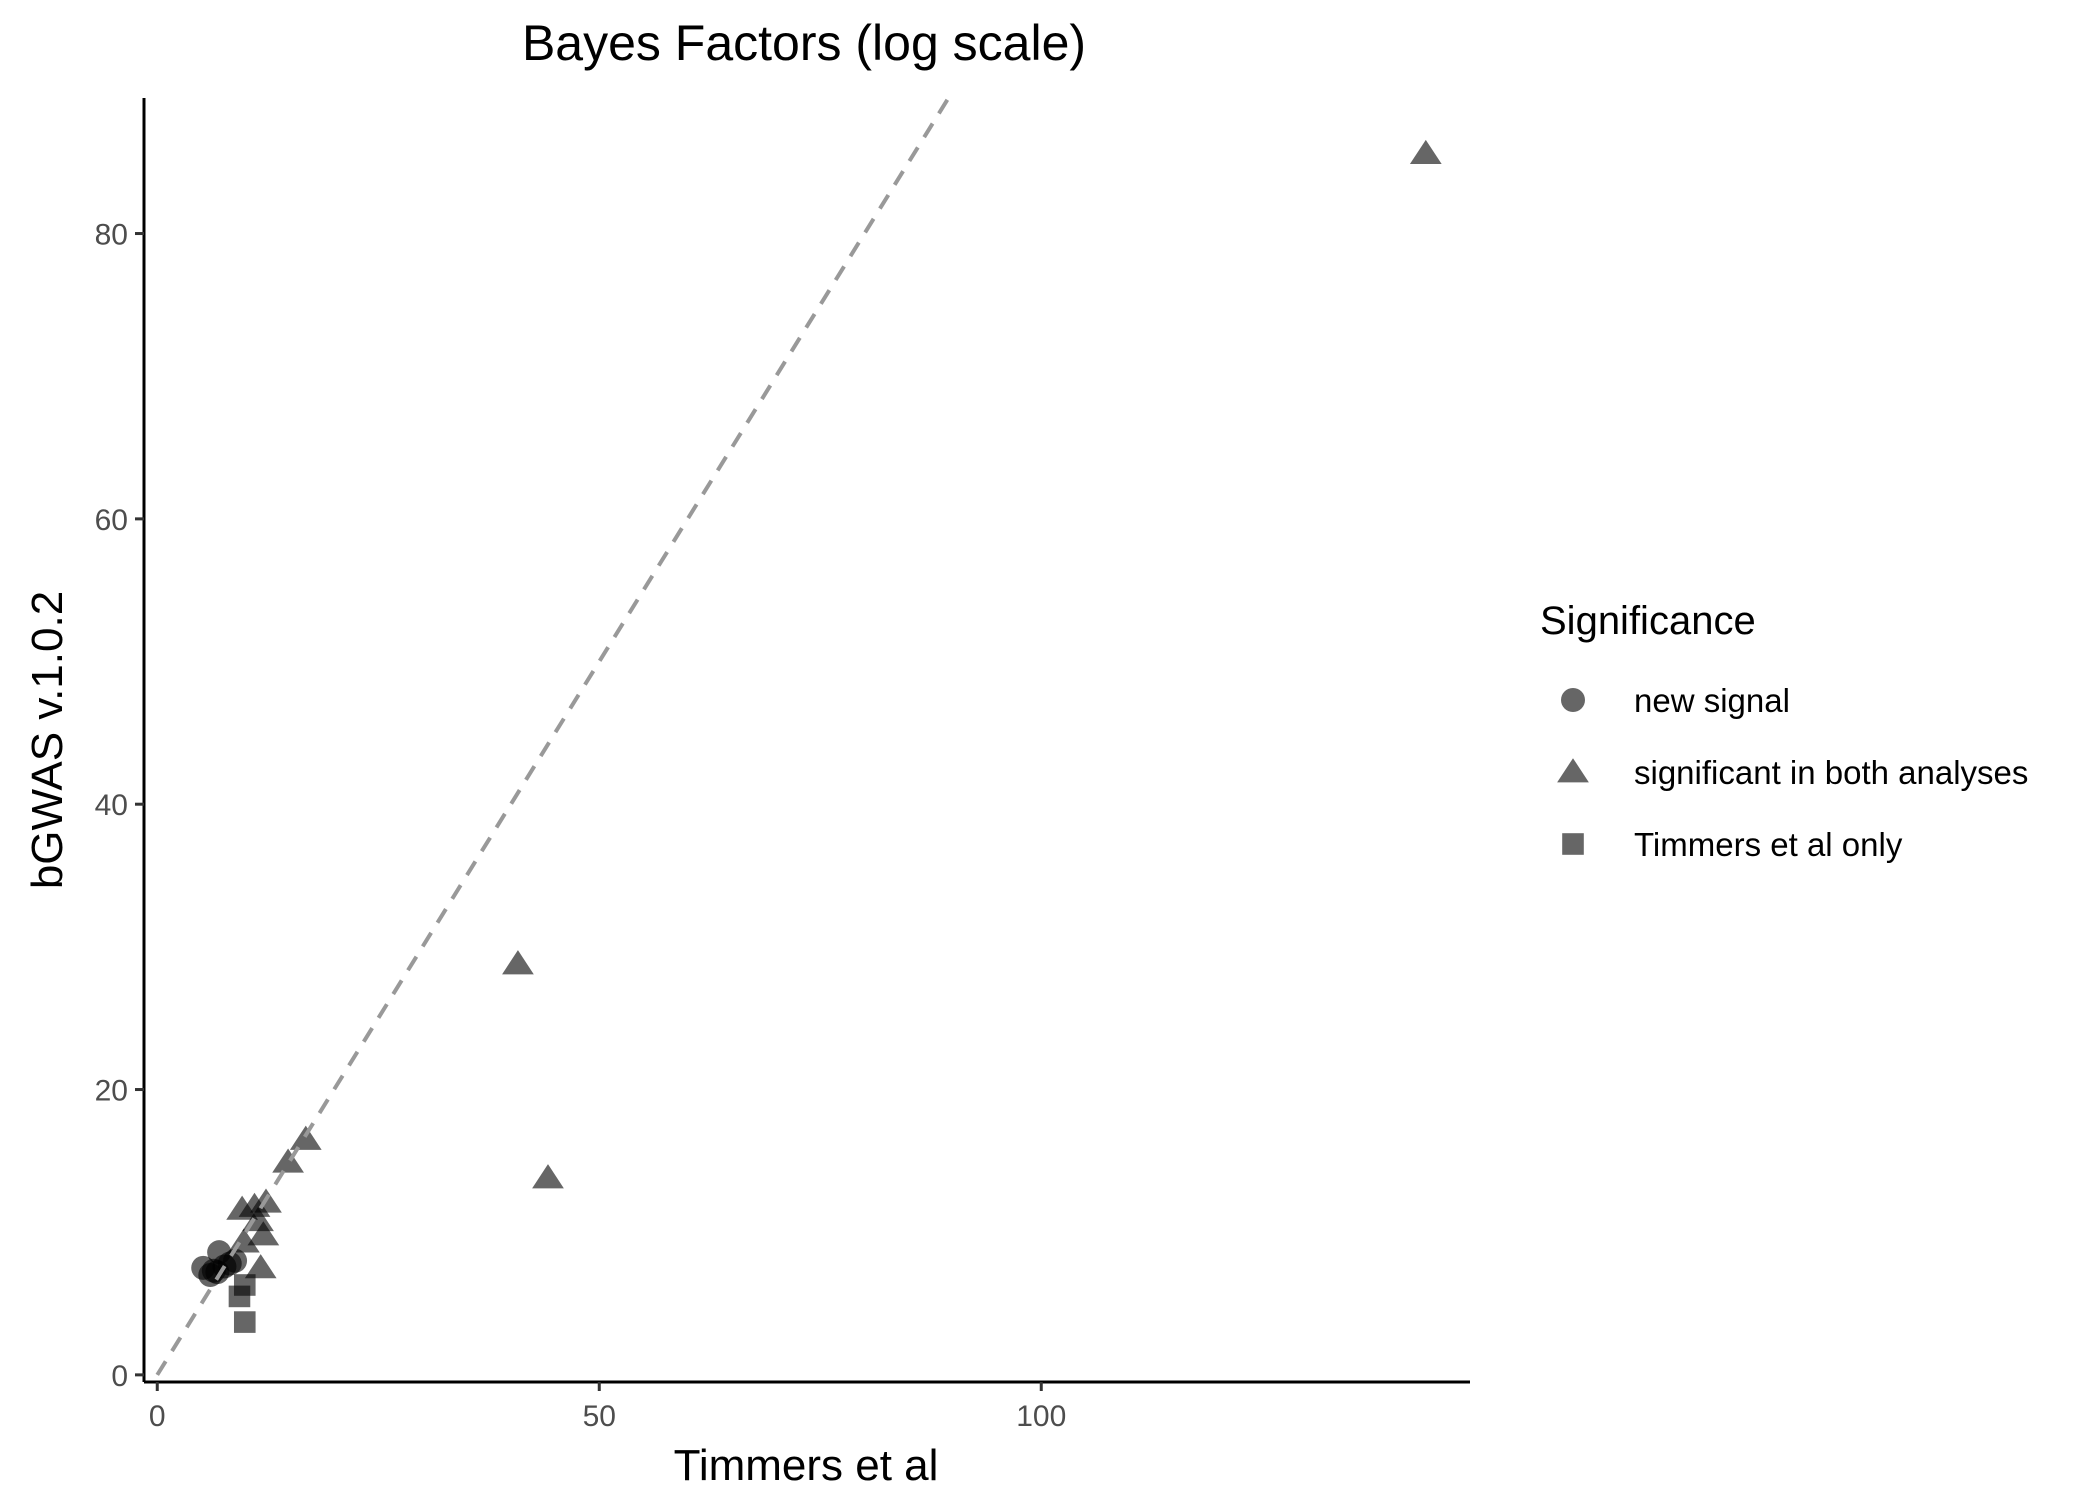 The image size is (2100, 1505). Describe the element at coordinates (111, 520) in the screenshot. I see `y-tick-label: 60` at that location.